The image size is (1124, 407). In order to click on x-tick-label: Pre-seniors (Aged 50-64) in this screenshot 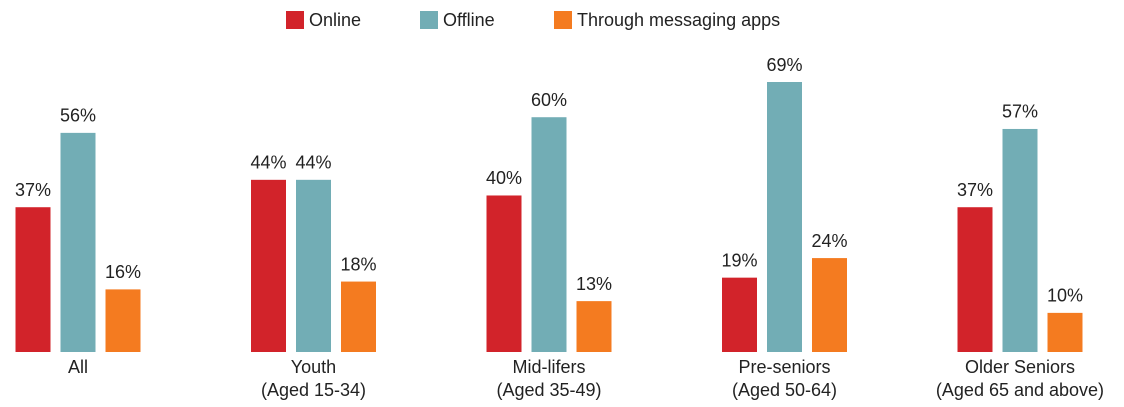, I will do `click(784, 378)`.